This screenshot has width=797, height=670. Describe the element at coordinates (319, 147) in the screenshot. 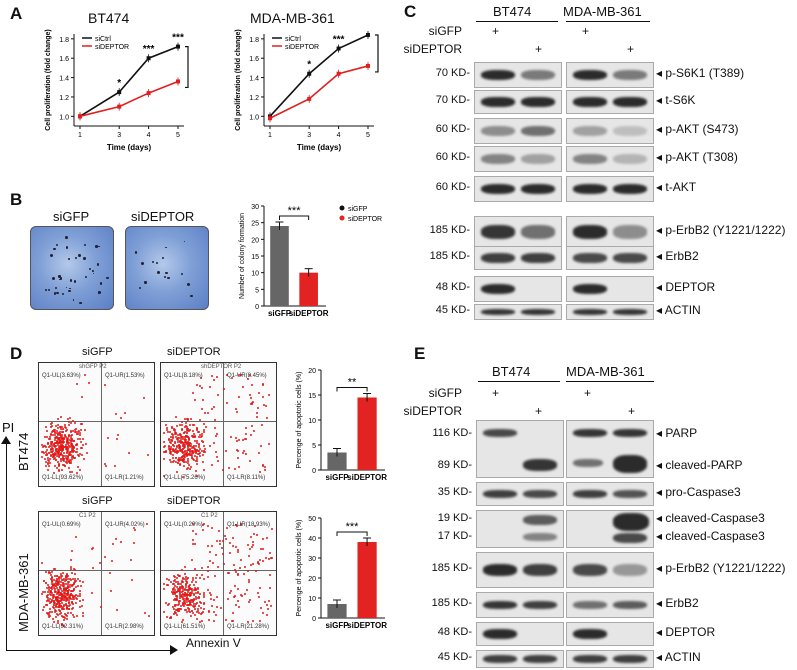

I see `x-axis-label-1: Time (days)` at that location.